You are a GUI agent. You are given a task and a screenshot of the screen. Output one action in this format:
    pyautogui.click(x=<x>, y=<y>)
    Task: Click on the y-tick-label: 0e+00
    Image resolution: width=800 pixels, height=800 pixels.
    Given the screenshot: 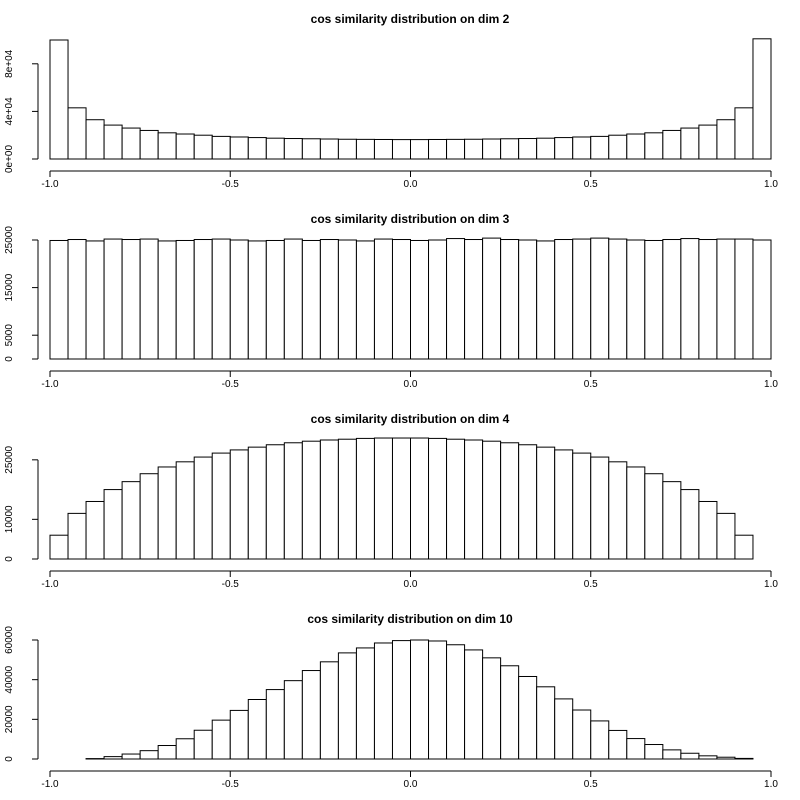 What is the action you would take?
    pyautogui.click(x=9, y=159)
    